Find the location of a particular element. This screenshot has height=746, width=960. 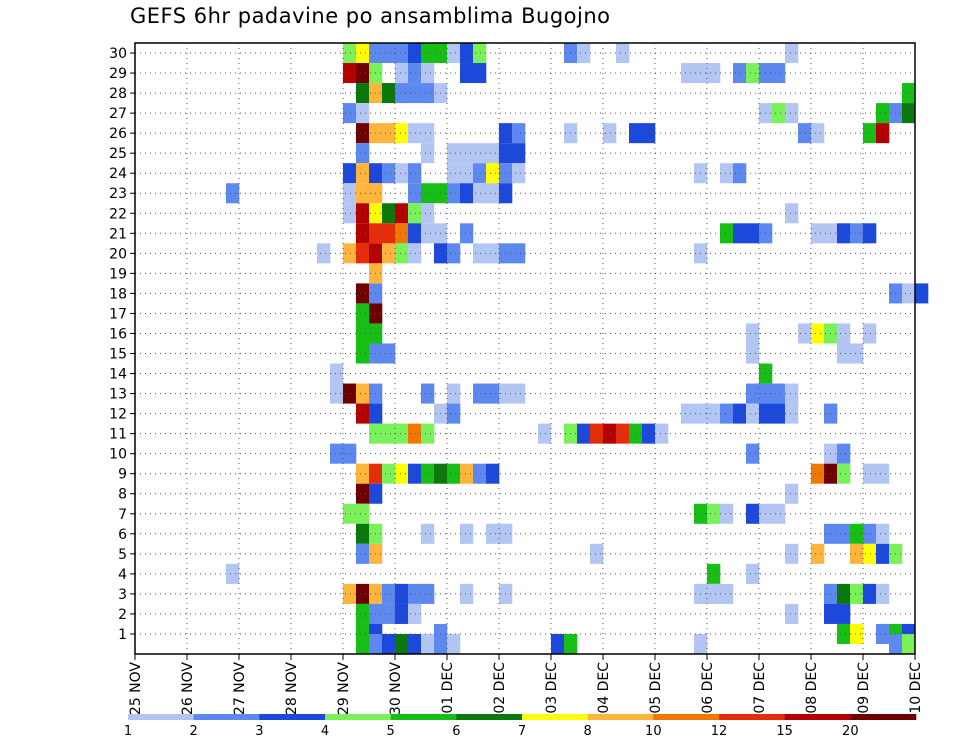

x-tick-label: 25 NOV is located at coordinates (136, 689).